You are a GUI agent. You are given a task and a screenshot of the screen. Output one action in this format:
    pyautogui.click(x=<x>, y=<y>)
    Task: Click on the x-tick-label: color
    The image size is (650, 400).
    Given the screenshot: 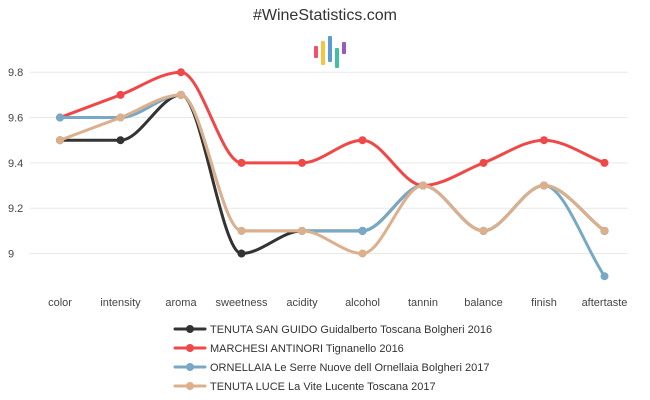 What is the action you would take?
    pyautogui.click(x=60, y=303)
    